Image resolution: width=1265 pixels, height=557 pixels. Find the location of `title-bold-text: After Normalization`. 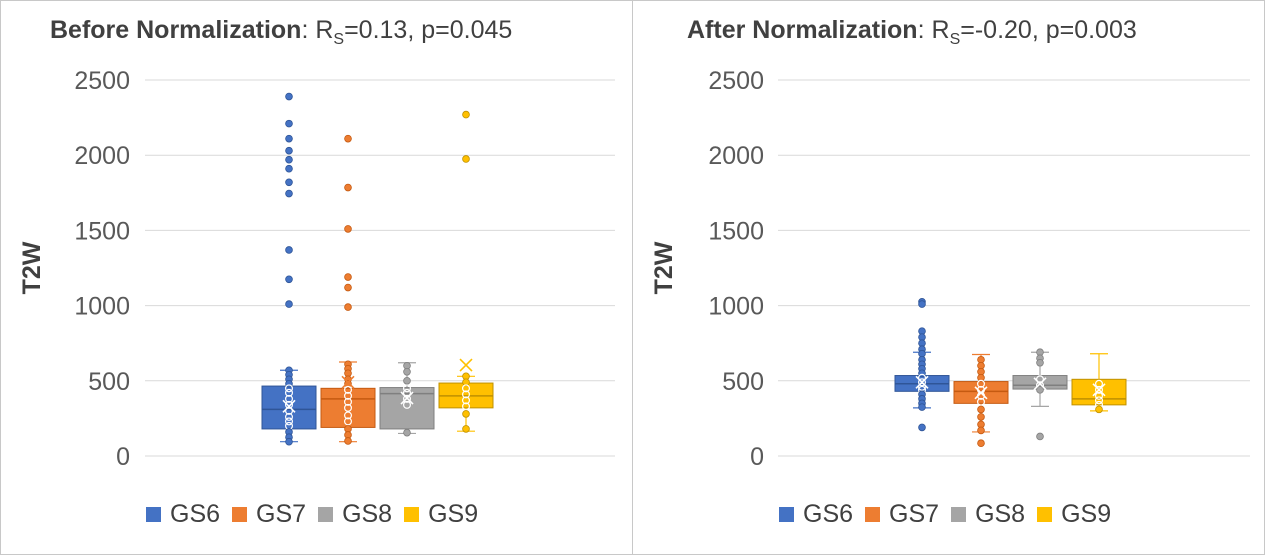

title-bold-text: After Normalization is located at coordinates (802, 30).